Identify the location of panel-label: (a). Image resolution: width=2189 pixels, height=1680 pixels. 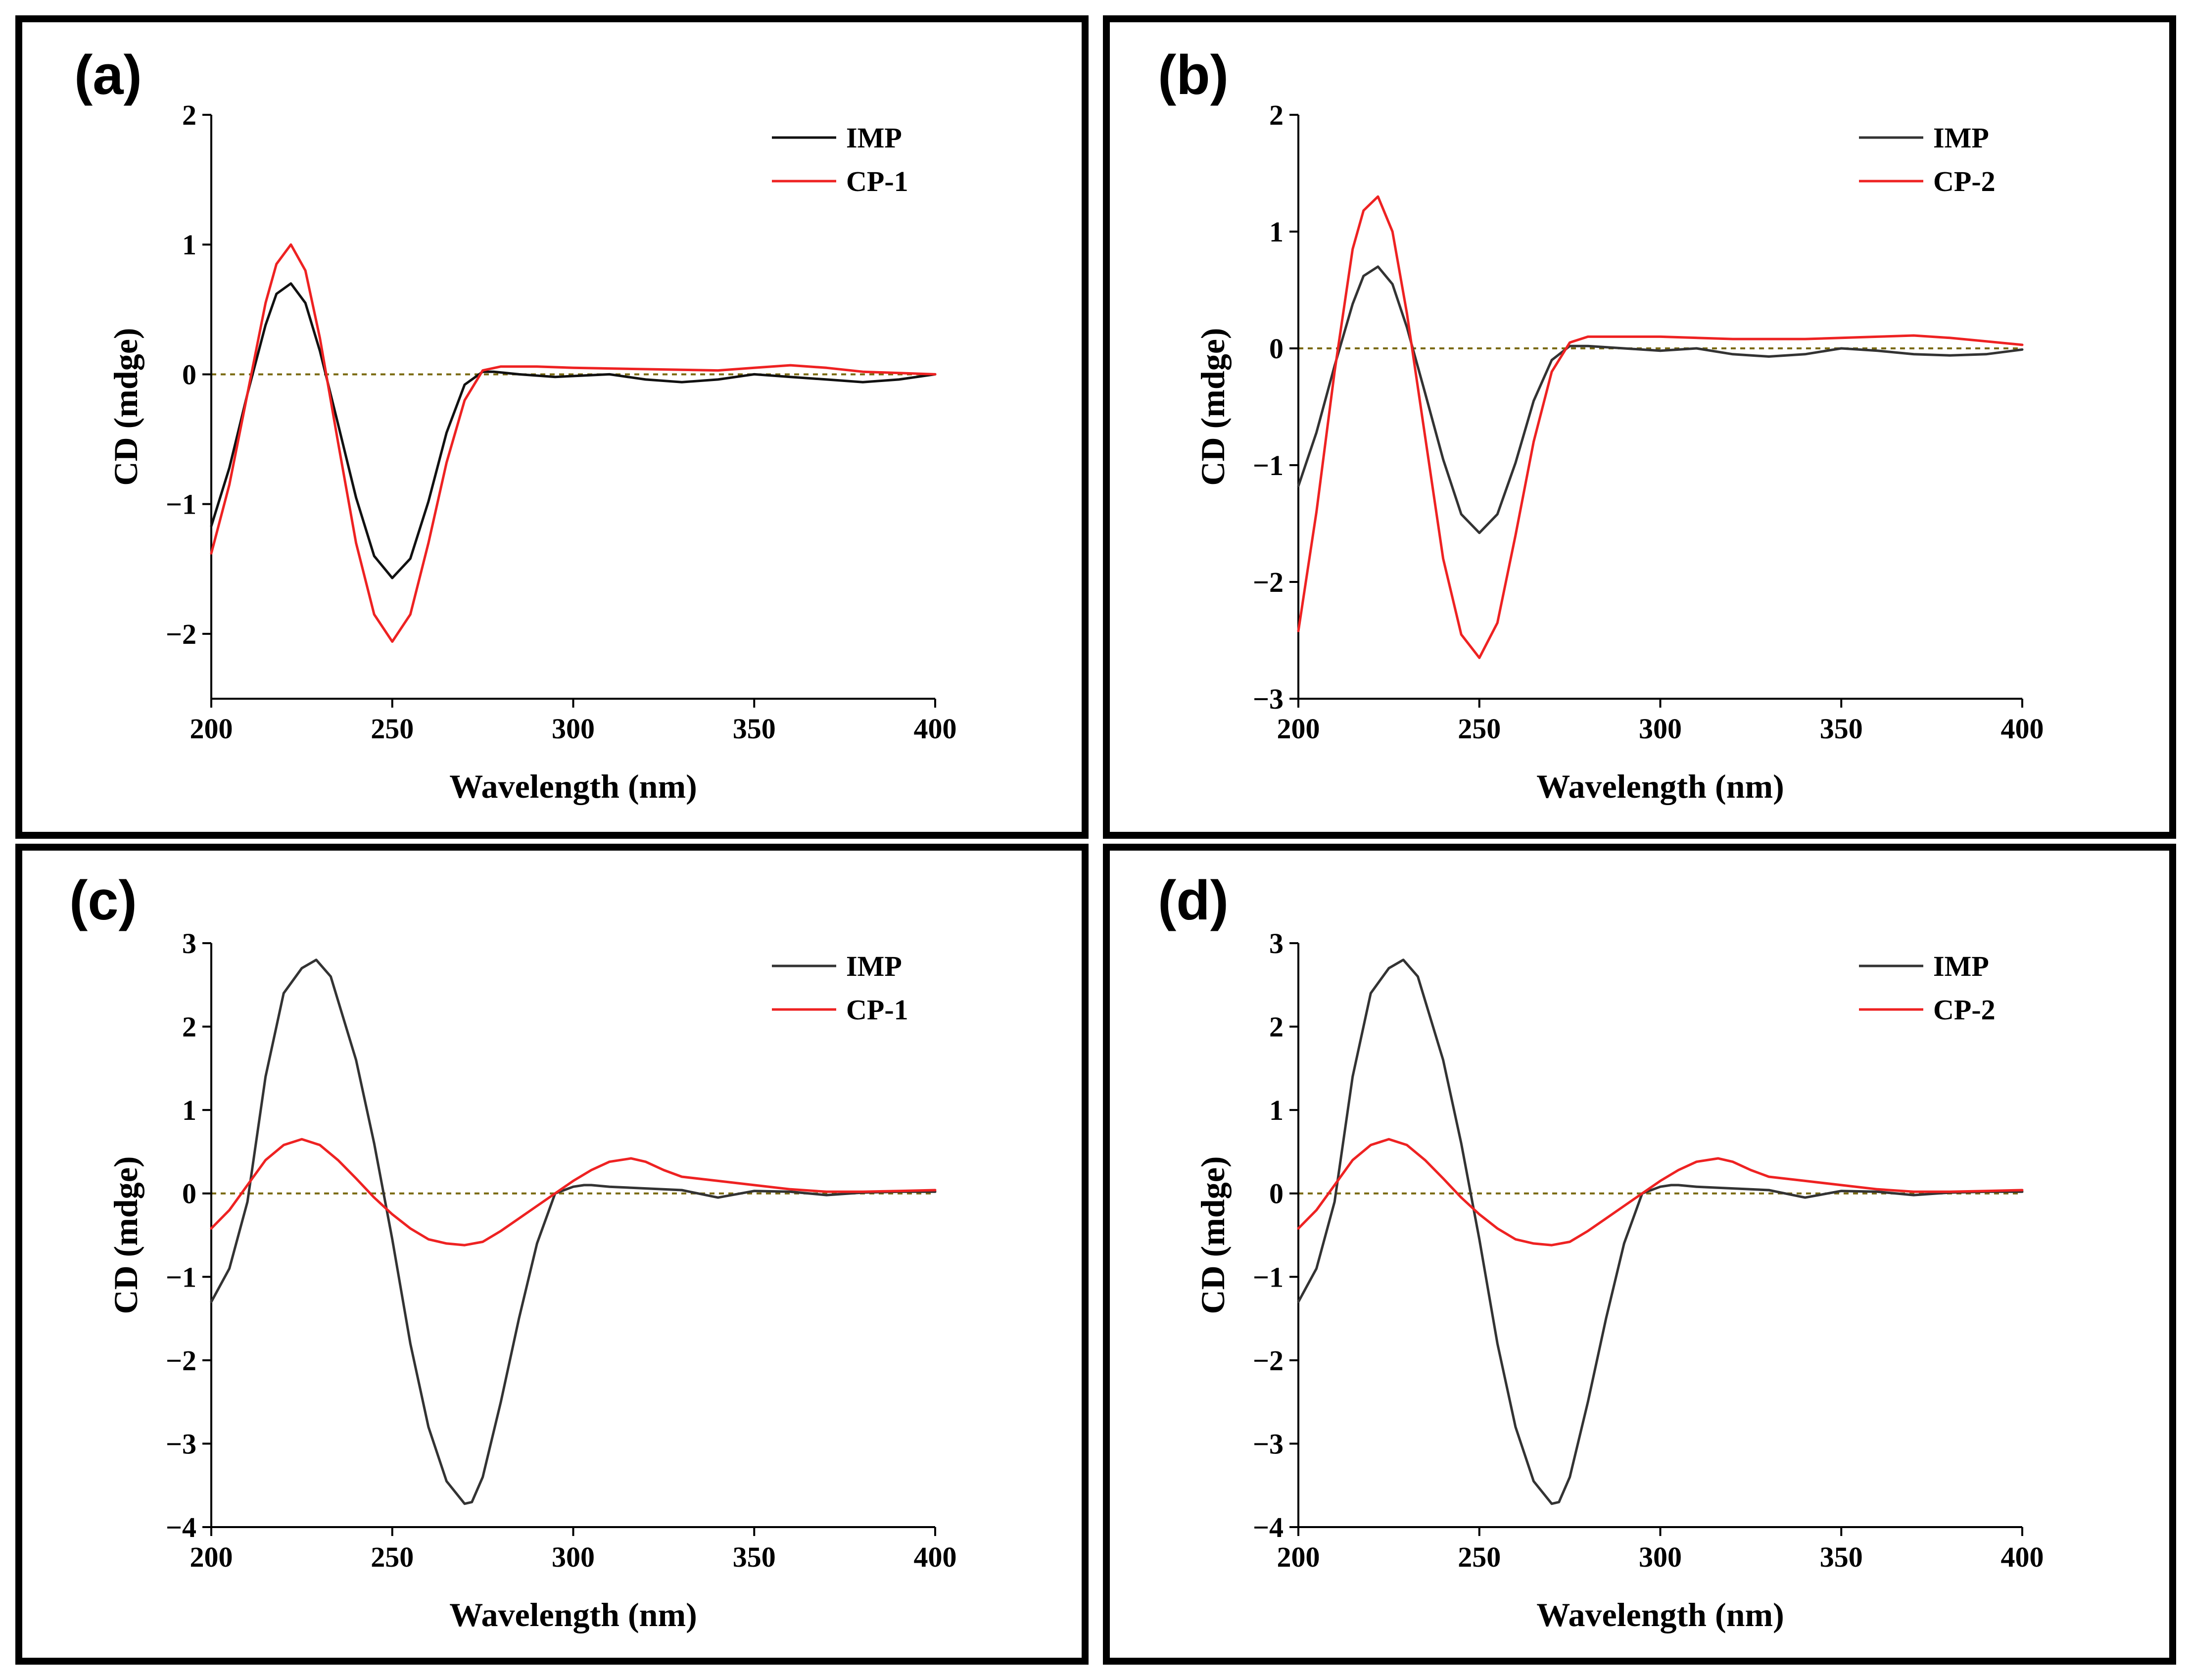
(108, 75).